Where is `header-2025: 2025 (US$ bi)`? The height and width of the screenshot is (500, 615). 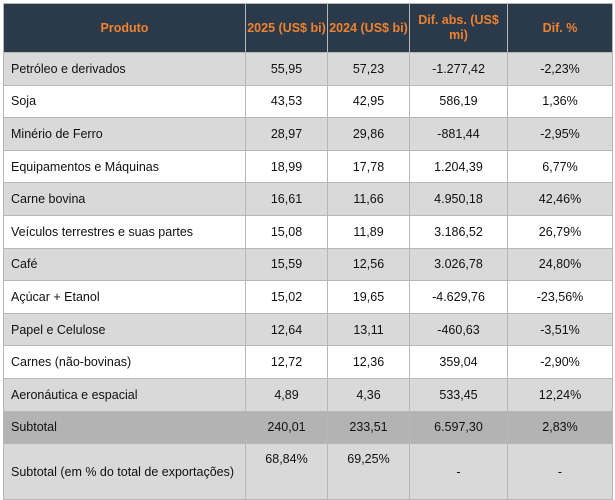 header-2025: 2025 (US$ bi) is located at coordinates (286, 28).